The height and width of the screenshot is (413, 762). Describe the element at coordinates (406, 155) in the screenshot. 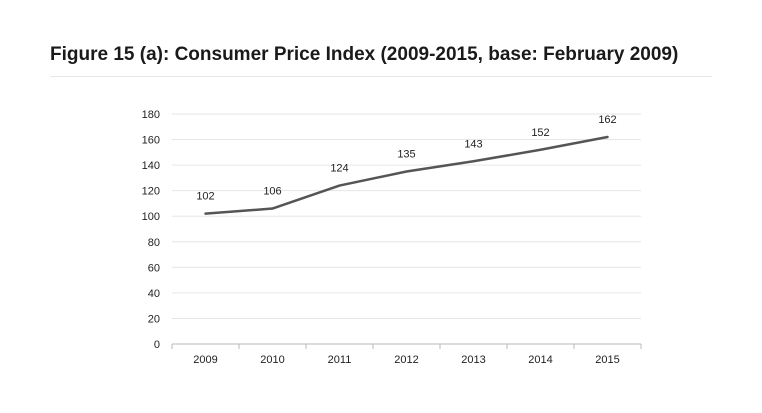

I see `data-label: 135` at that location.